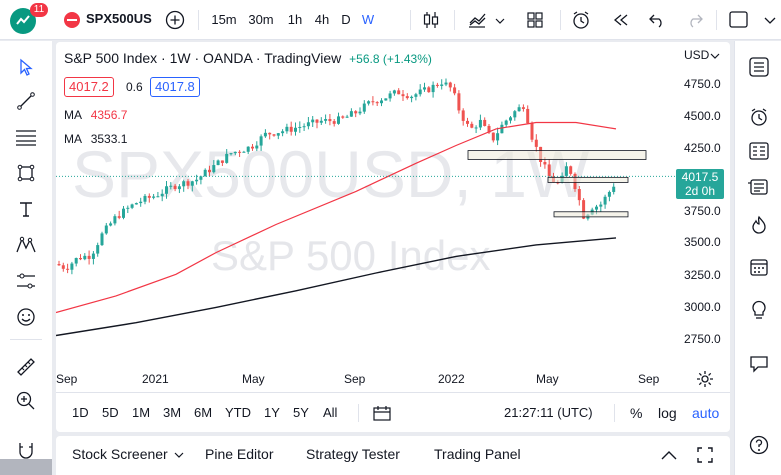 This screenshot has width=781, height=475. I want to click on more-chevron-icon, so click(770, 20).